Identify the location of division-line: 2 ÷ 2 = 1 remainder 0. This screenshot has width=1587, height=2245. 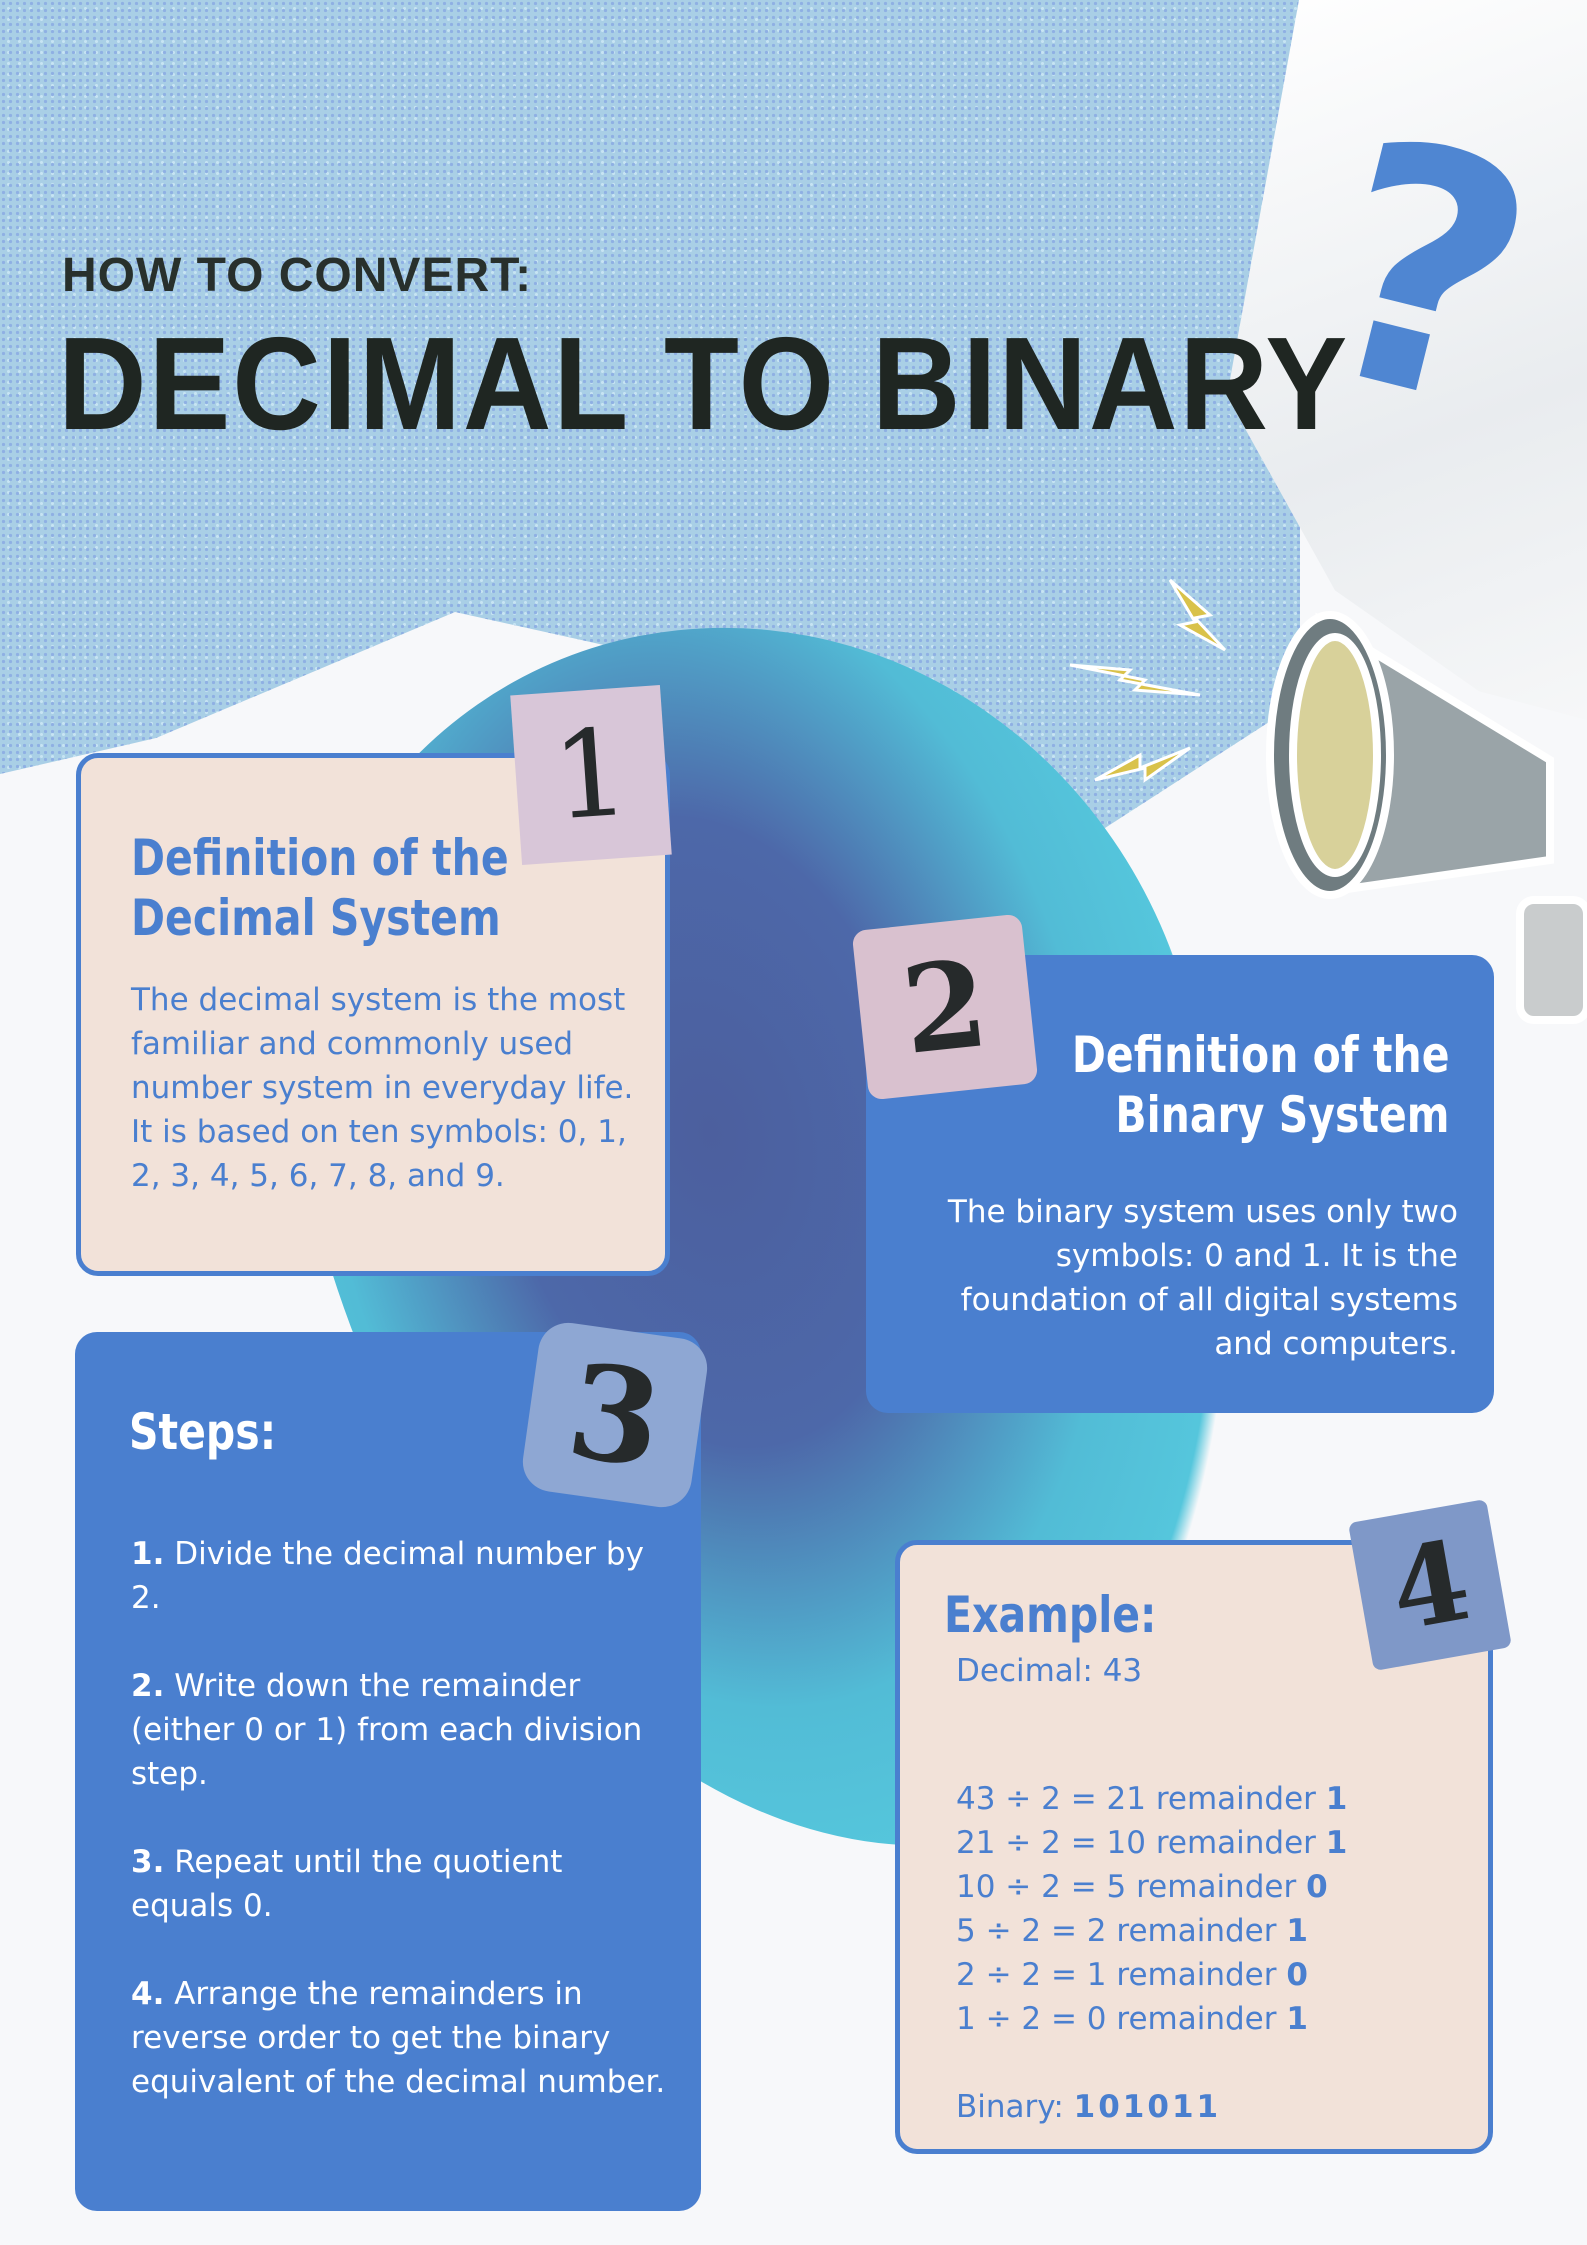
(1151, 1975).